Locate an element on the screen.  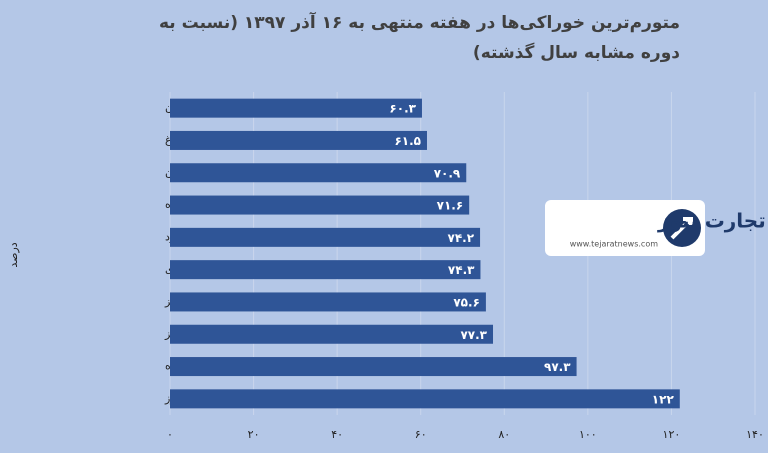
value-label: ۷۱.۶ is located at coordinates (450, 206).